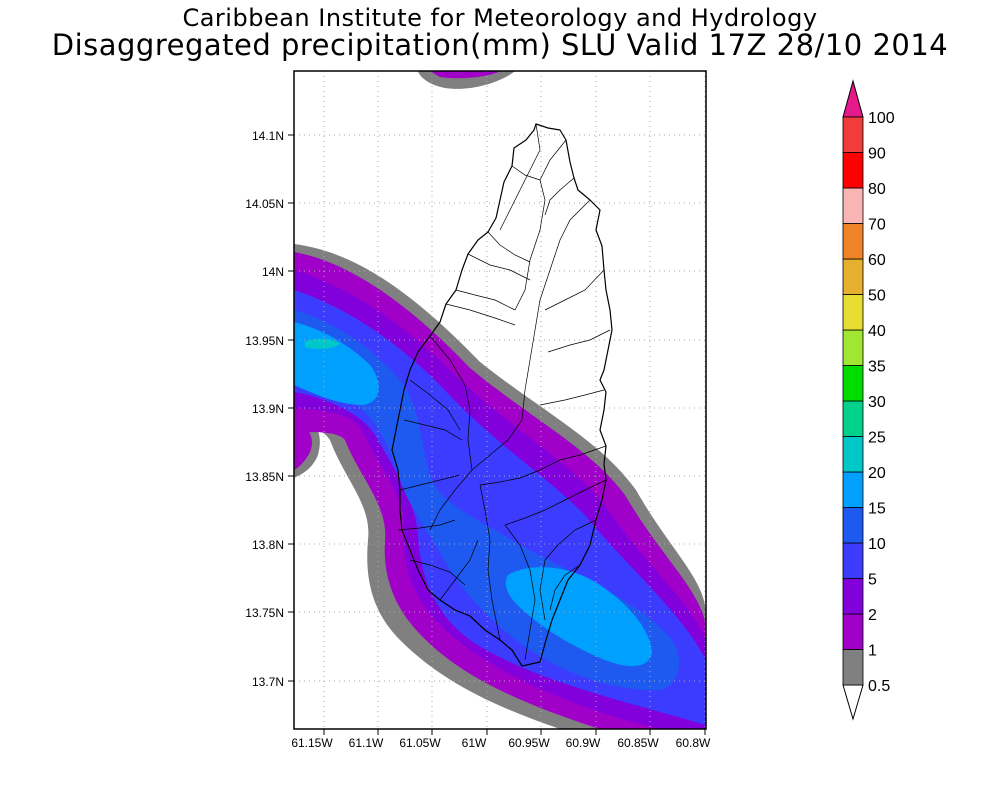  What do you see at coordinates (879, 686) in the screenshot?
I see `colorbar-label: 0.5` at bounding box center [879, 686].